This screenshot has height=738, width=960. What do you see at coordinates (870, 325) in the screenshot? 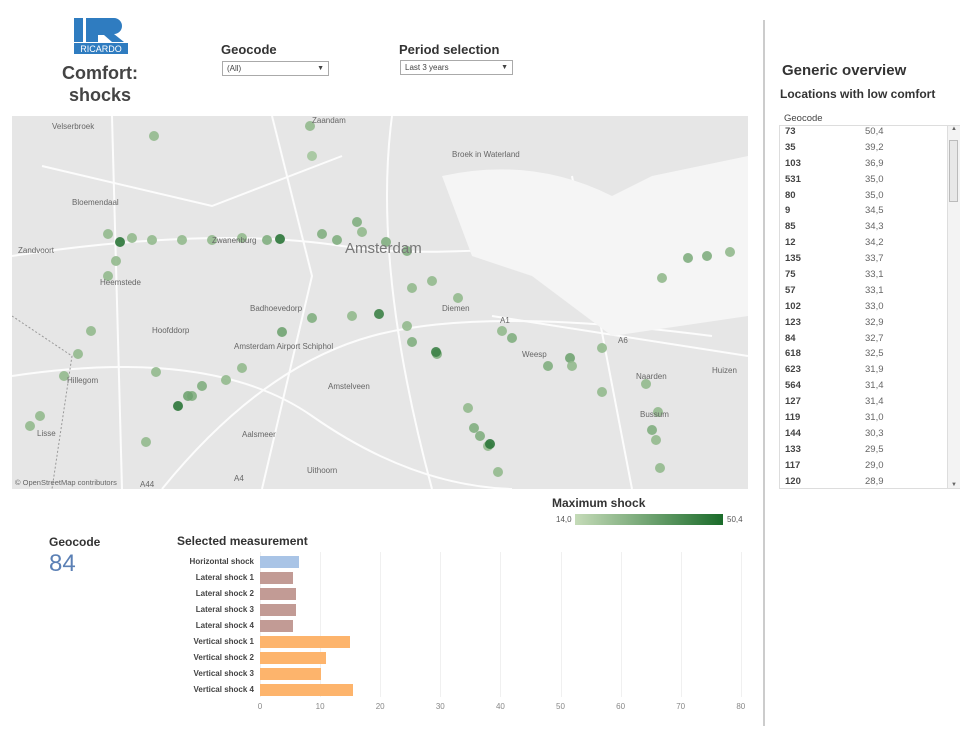
I see `list-item: 123 32,9` at bounding box center [870, 325].